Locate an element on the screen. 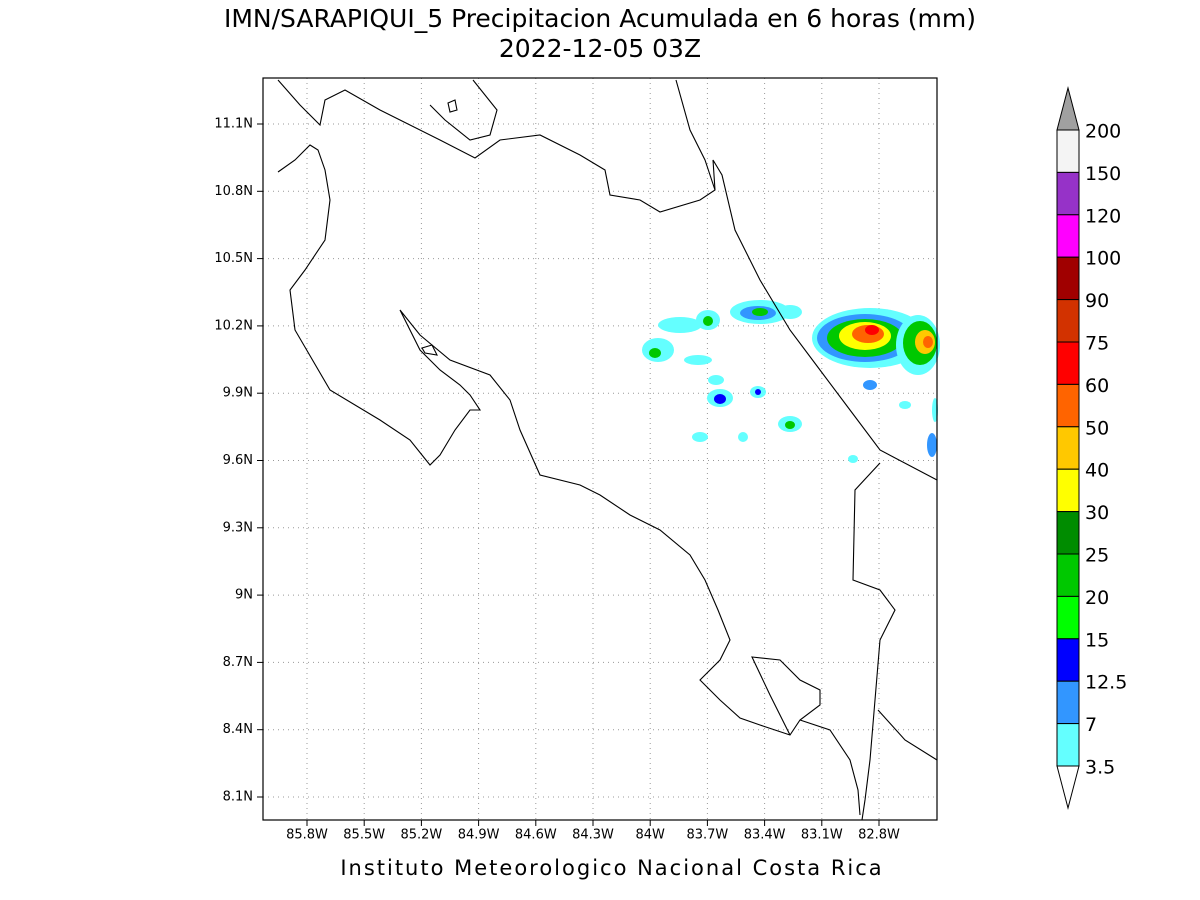 The height and width of the screenshot is (900, 1200). colorbar-label: 75 is located at coordinates (1097, 344).